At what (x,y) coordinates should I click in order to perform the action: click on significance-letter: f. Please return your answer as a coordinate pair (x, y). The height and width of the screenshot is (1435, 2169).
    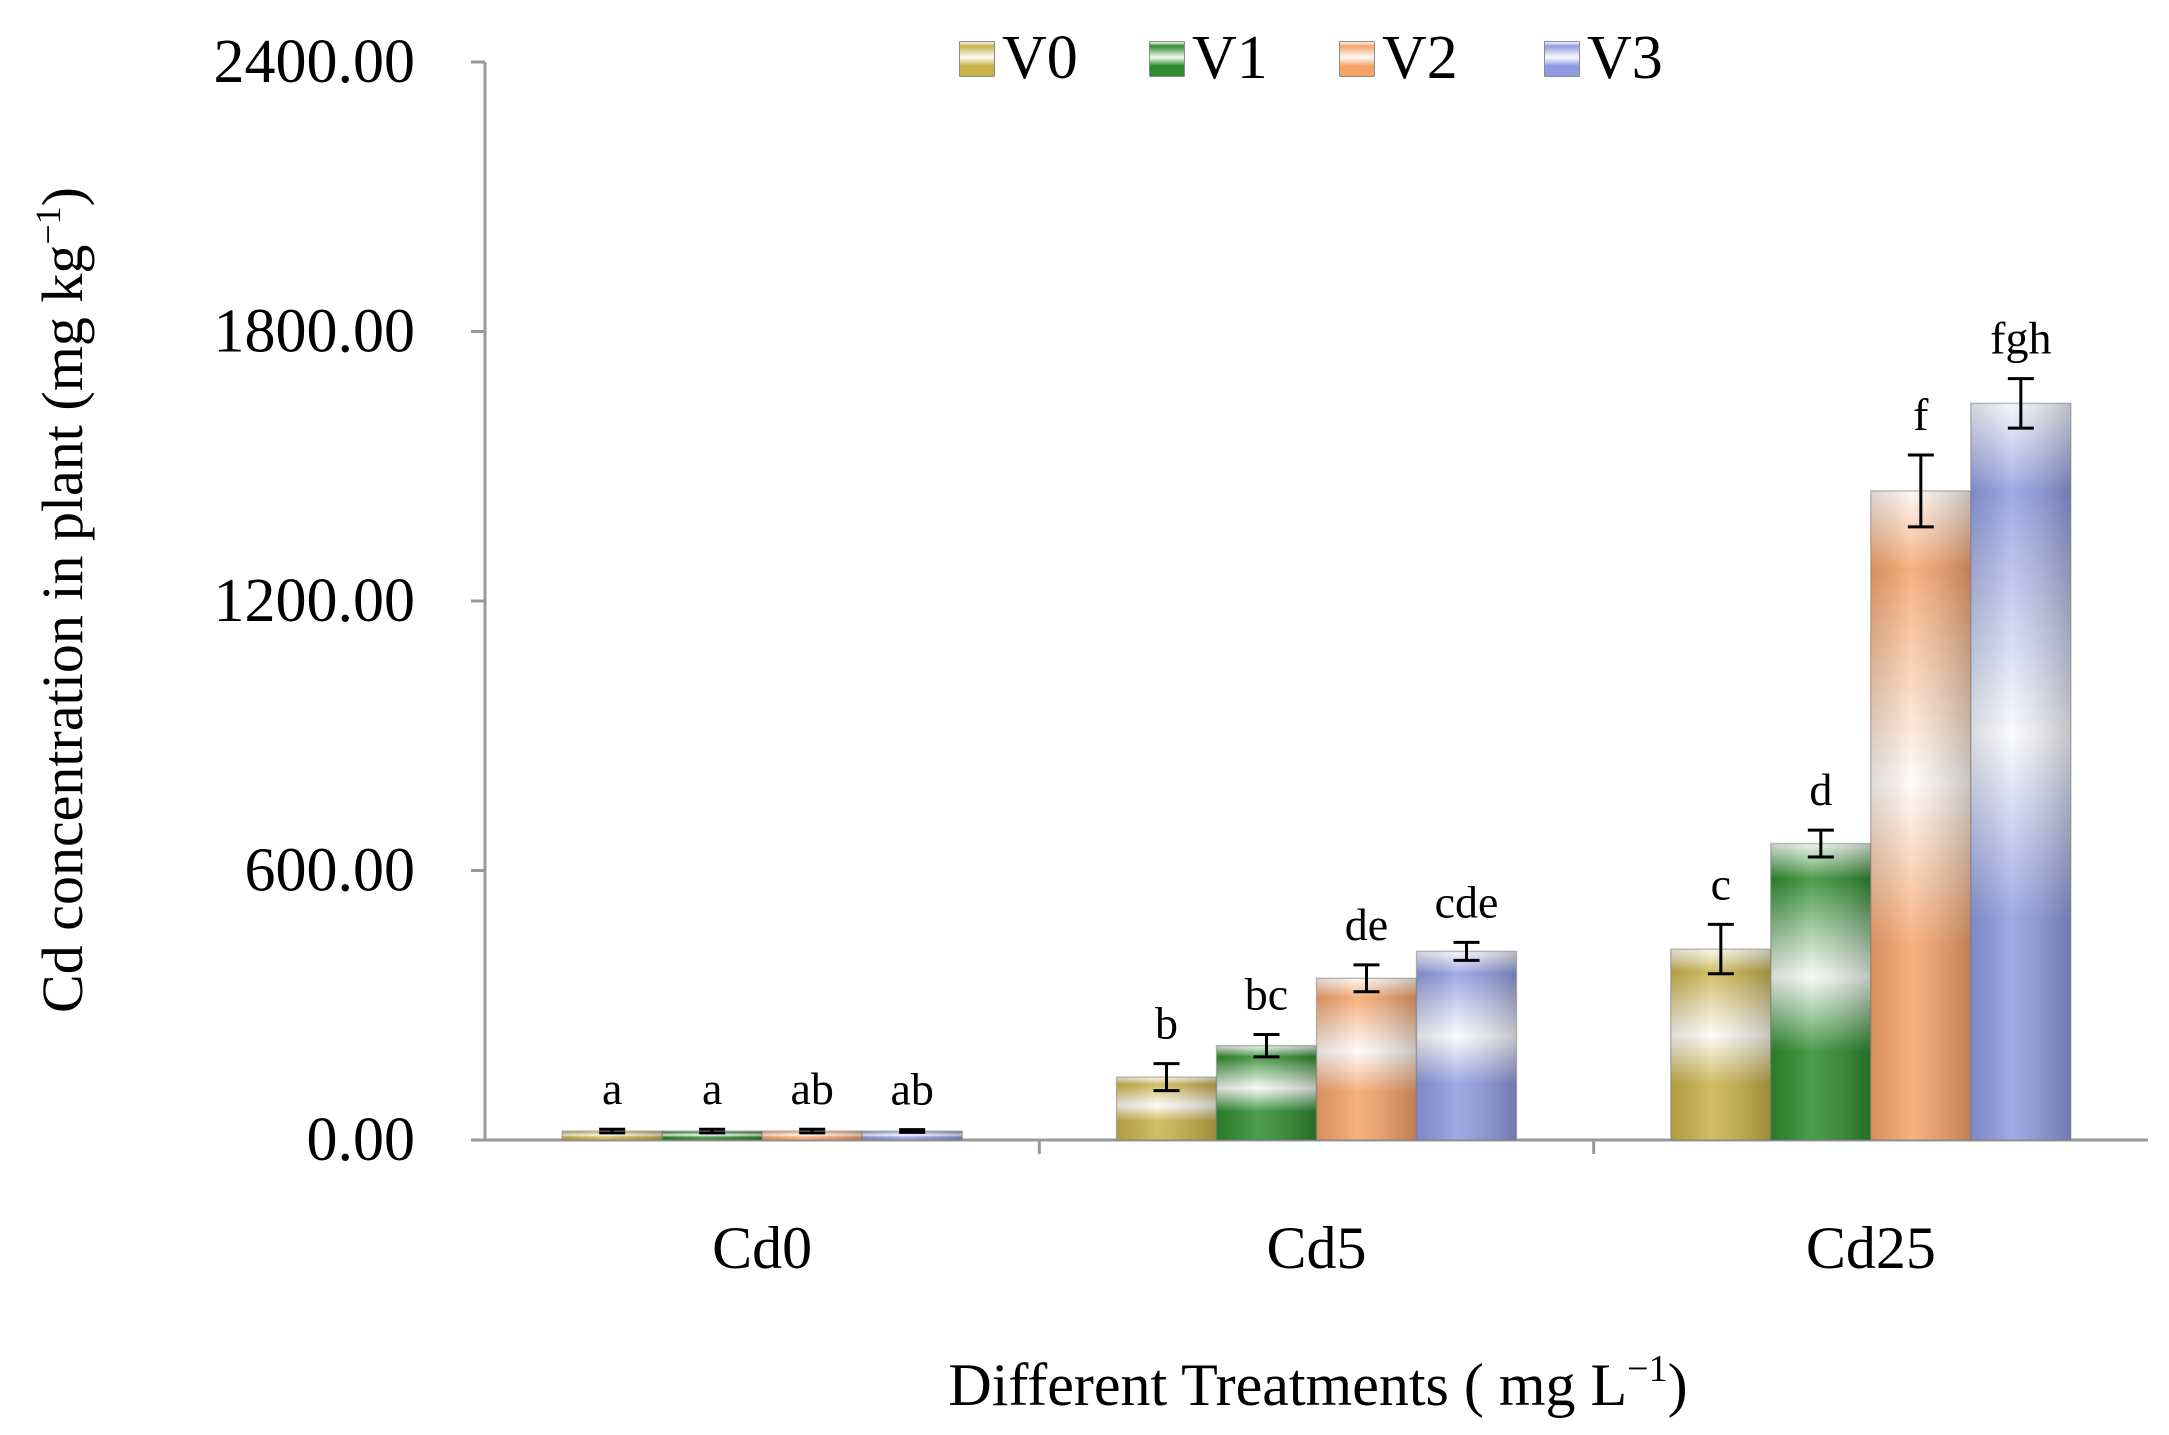
    Looking at the image, I should click on (1921, 414).